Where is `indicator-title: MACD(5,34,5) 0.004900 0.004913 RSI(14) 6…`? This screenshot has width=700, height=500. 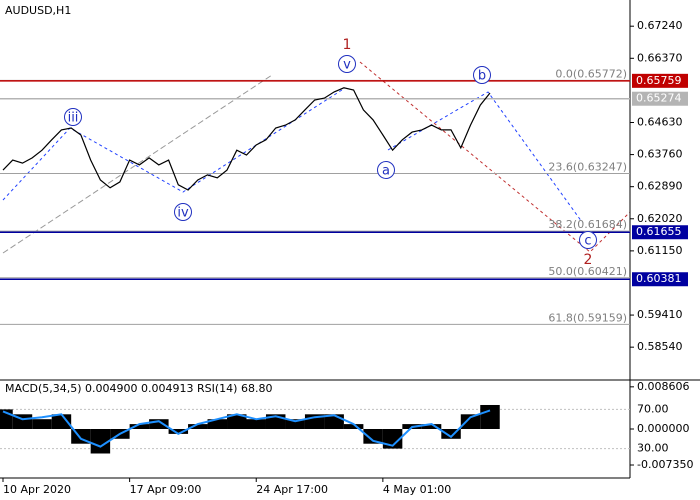
indicator-title: MACD(5,34,5) 0.004900 0.004913 RSI(14) 6… is located at coordinates (138, 388).